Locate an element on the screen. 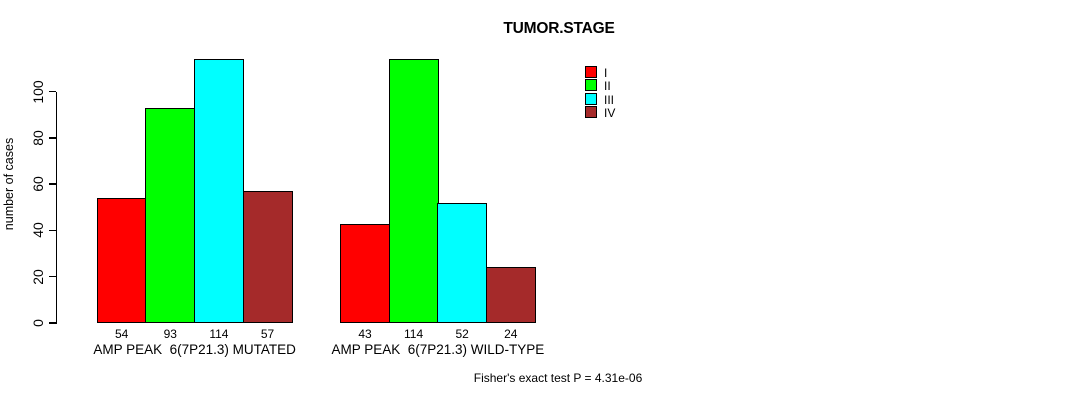  bar-group1-stage-IV is located at coordinates (267, 257).